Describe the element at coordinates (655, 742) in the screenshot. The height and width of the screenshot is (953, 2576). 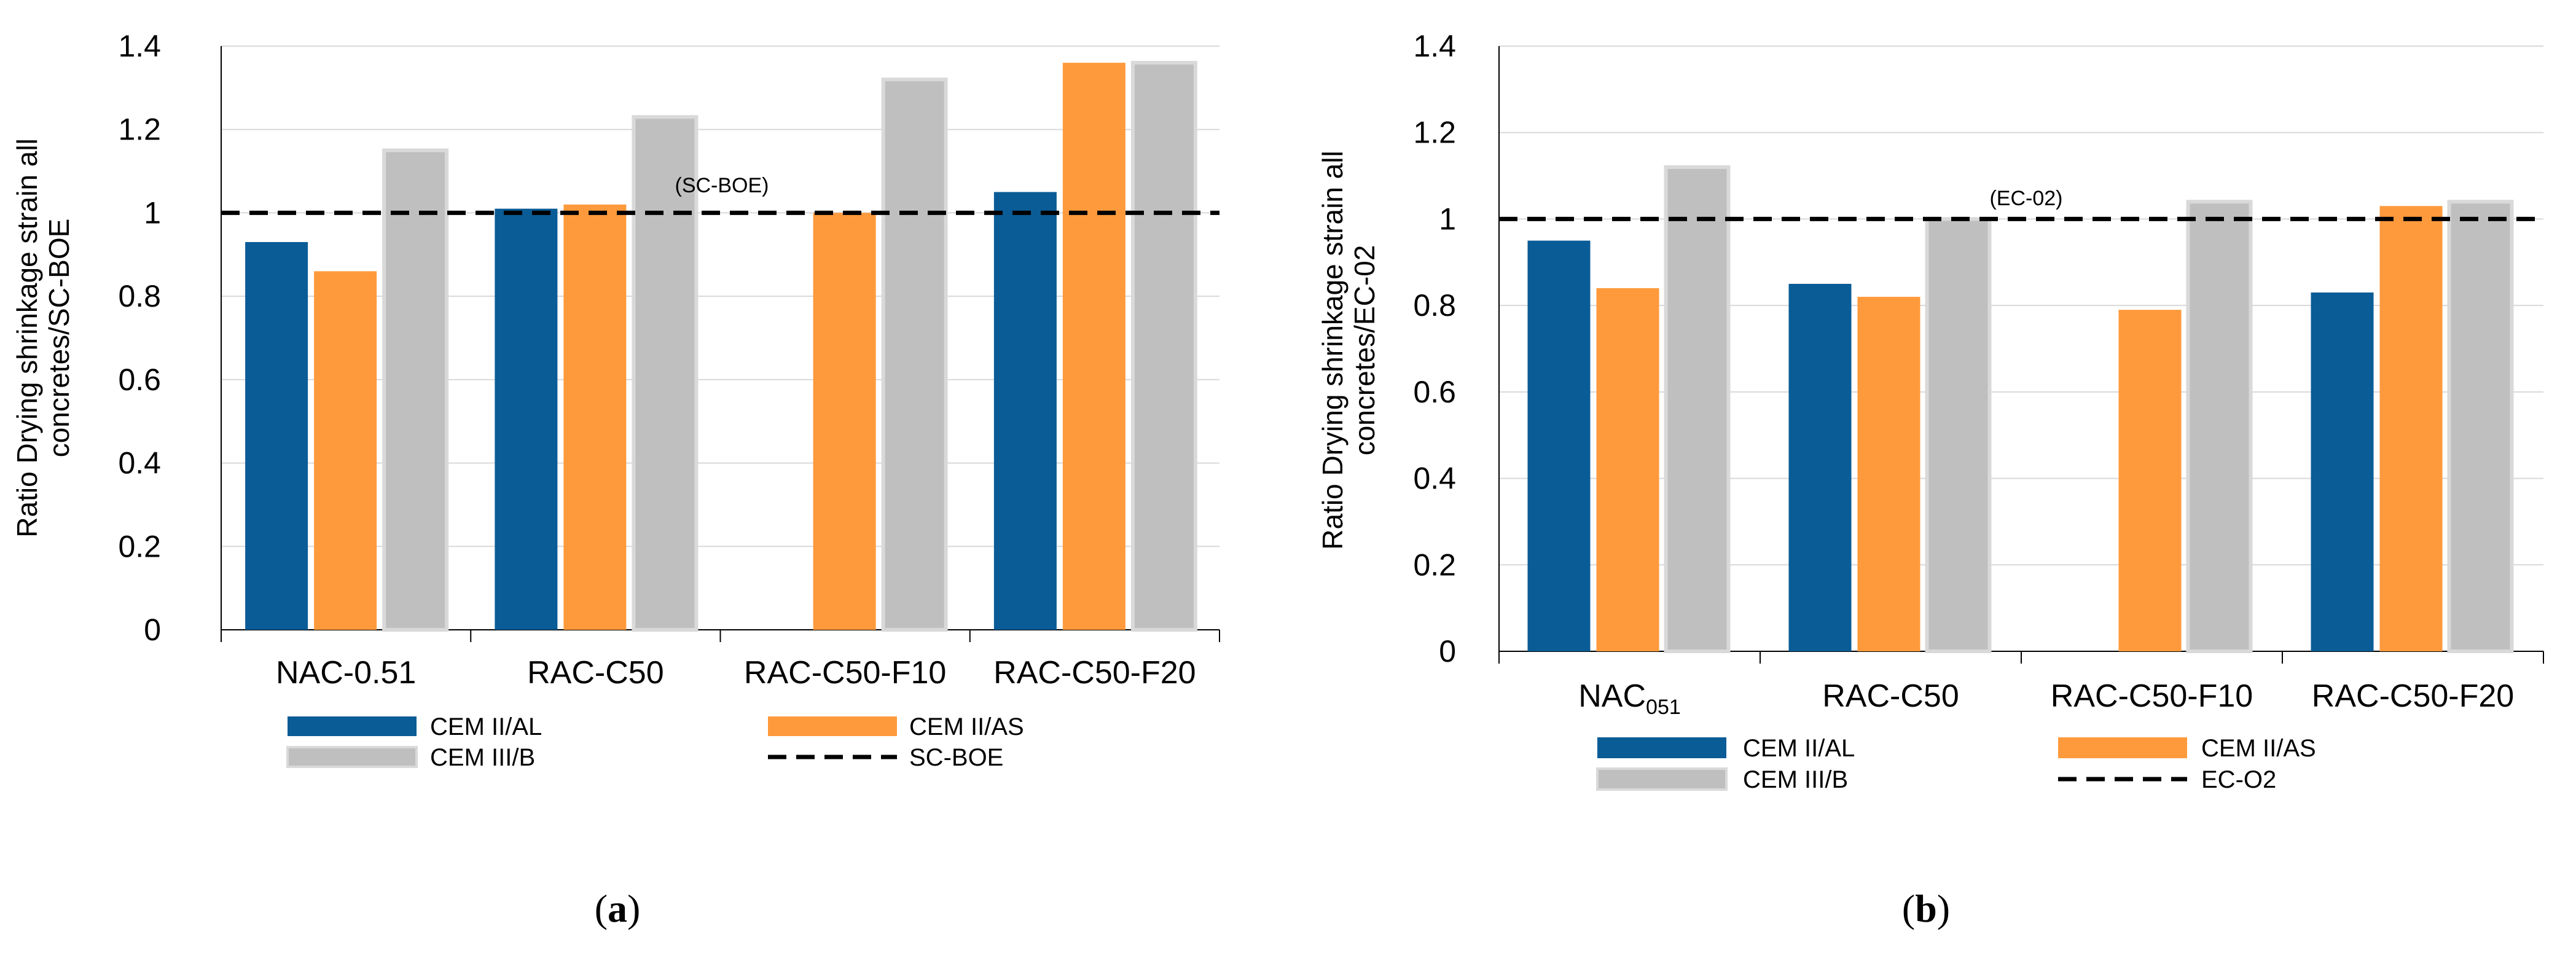
I see `legend: CEM II/AL CEM II/AS CEM III/B SC-BOE` at that location.